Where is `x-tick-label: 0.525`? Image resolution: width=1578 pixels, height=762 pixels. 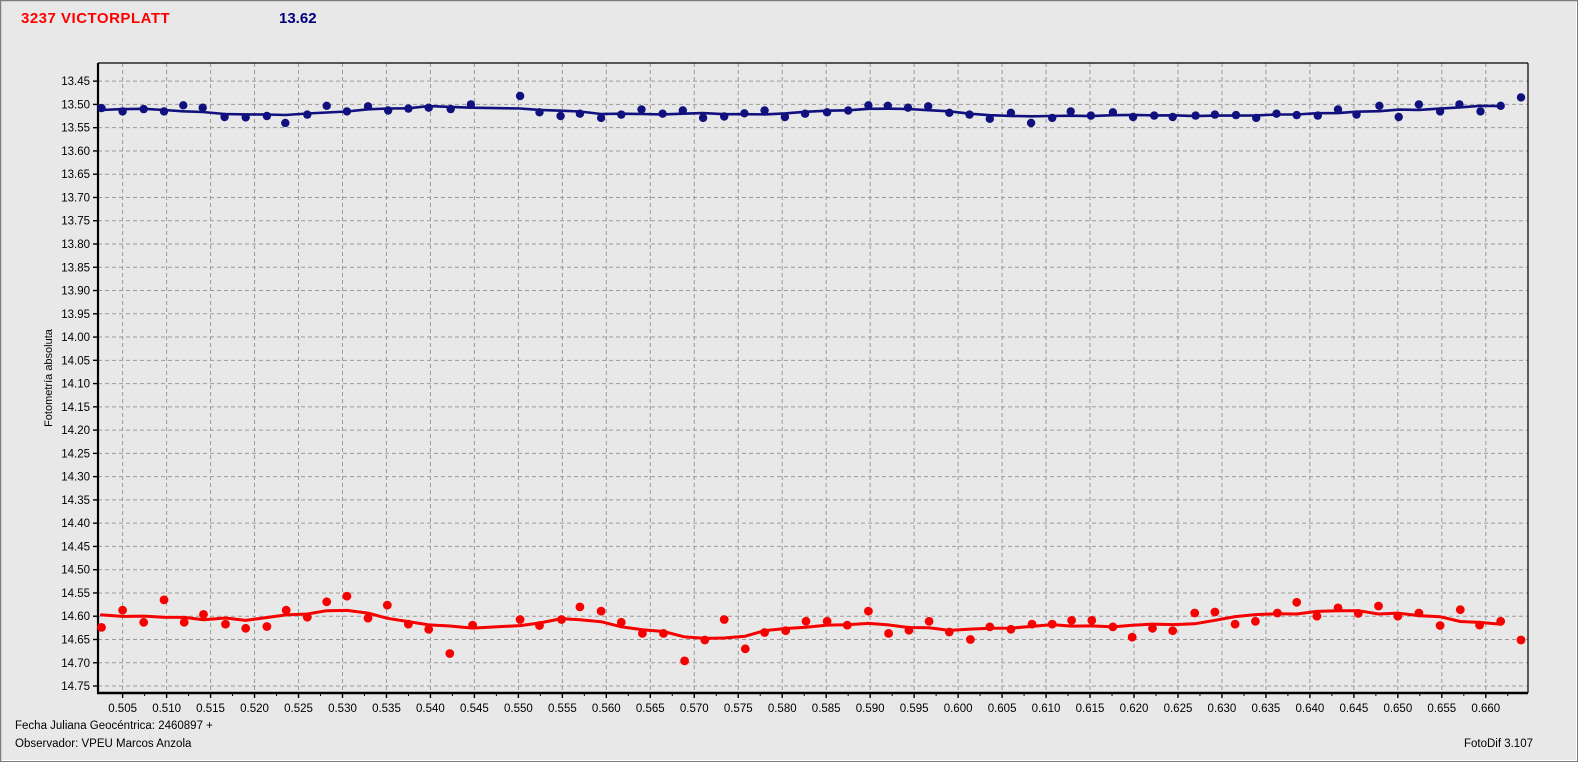 x-tick-label: 0.525 is located at coordinates (298, 709).